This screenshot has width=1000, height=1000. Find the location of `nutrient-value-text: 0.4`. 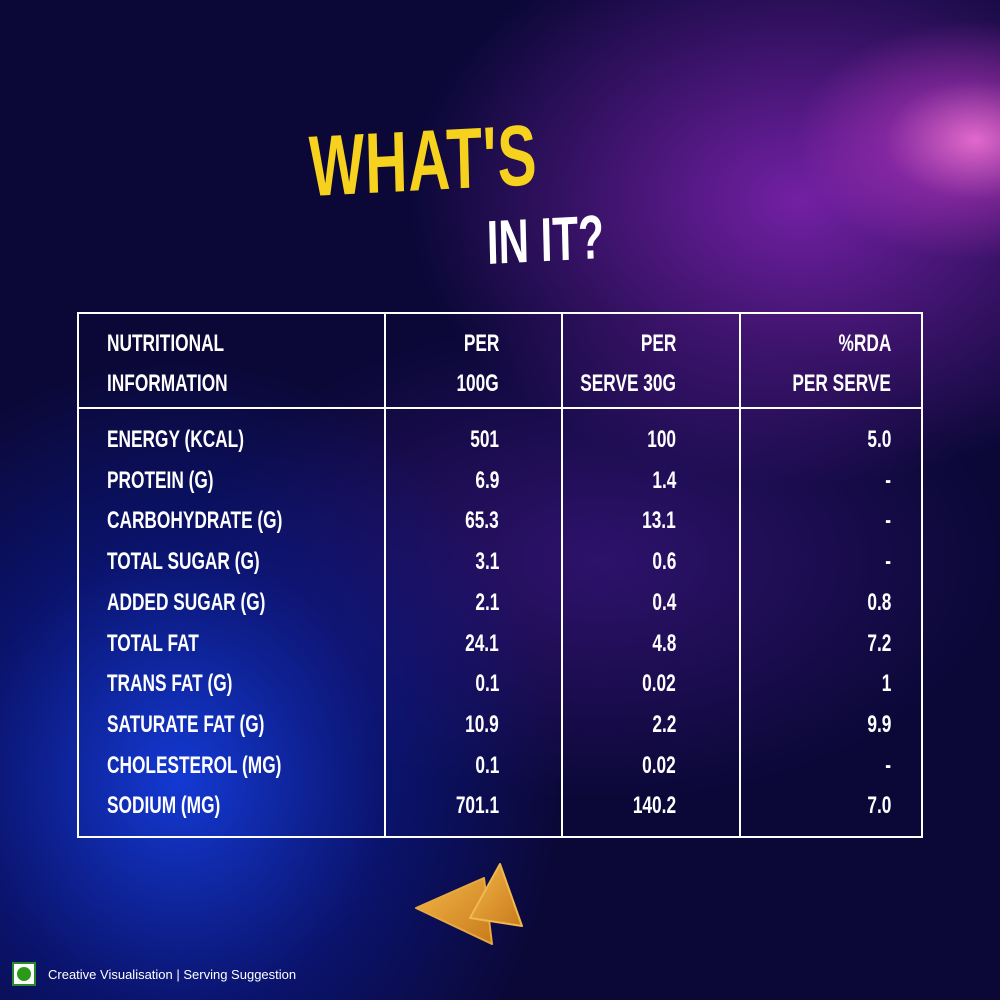

nutrient-value-text: 0.4 is located at coordinates (663, 602).